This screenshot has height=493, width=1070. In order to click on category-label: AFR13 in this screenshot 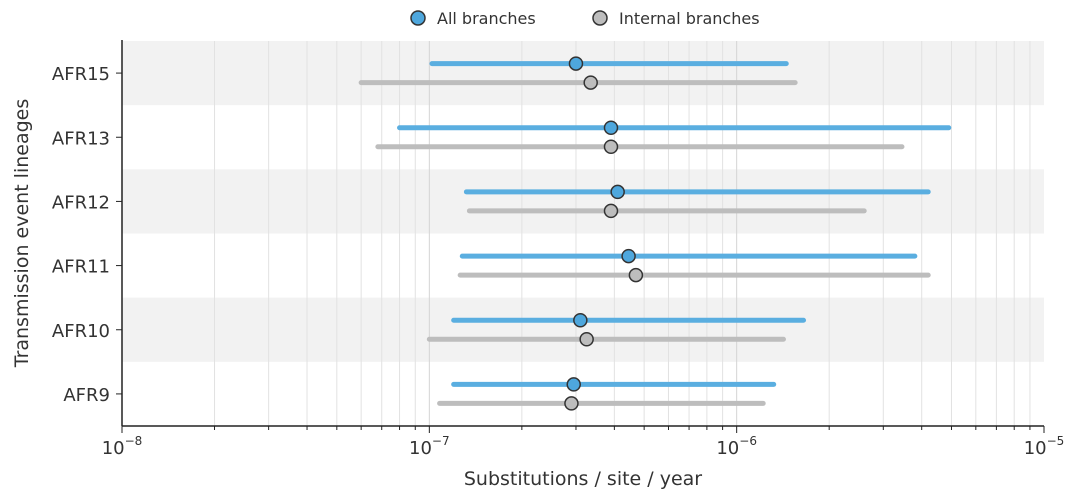, I will do `click(81, 138)`.